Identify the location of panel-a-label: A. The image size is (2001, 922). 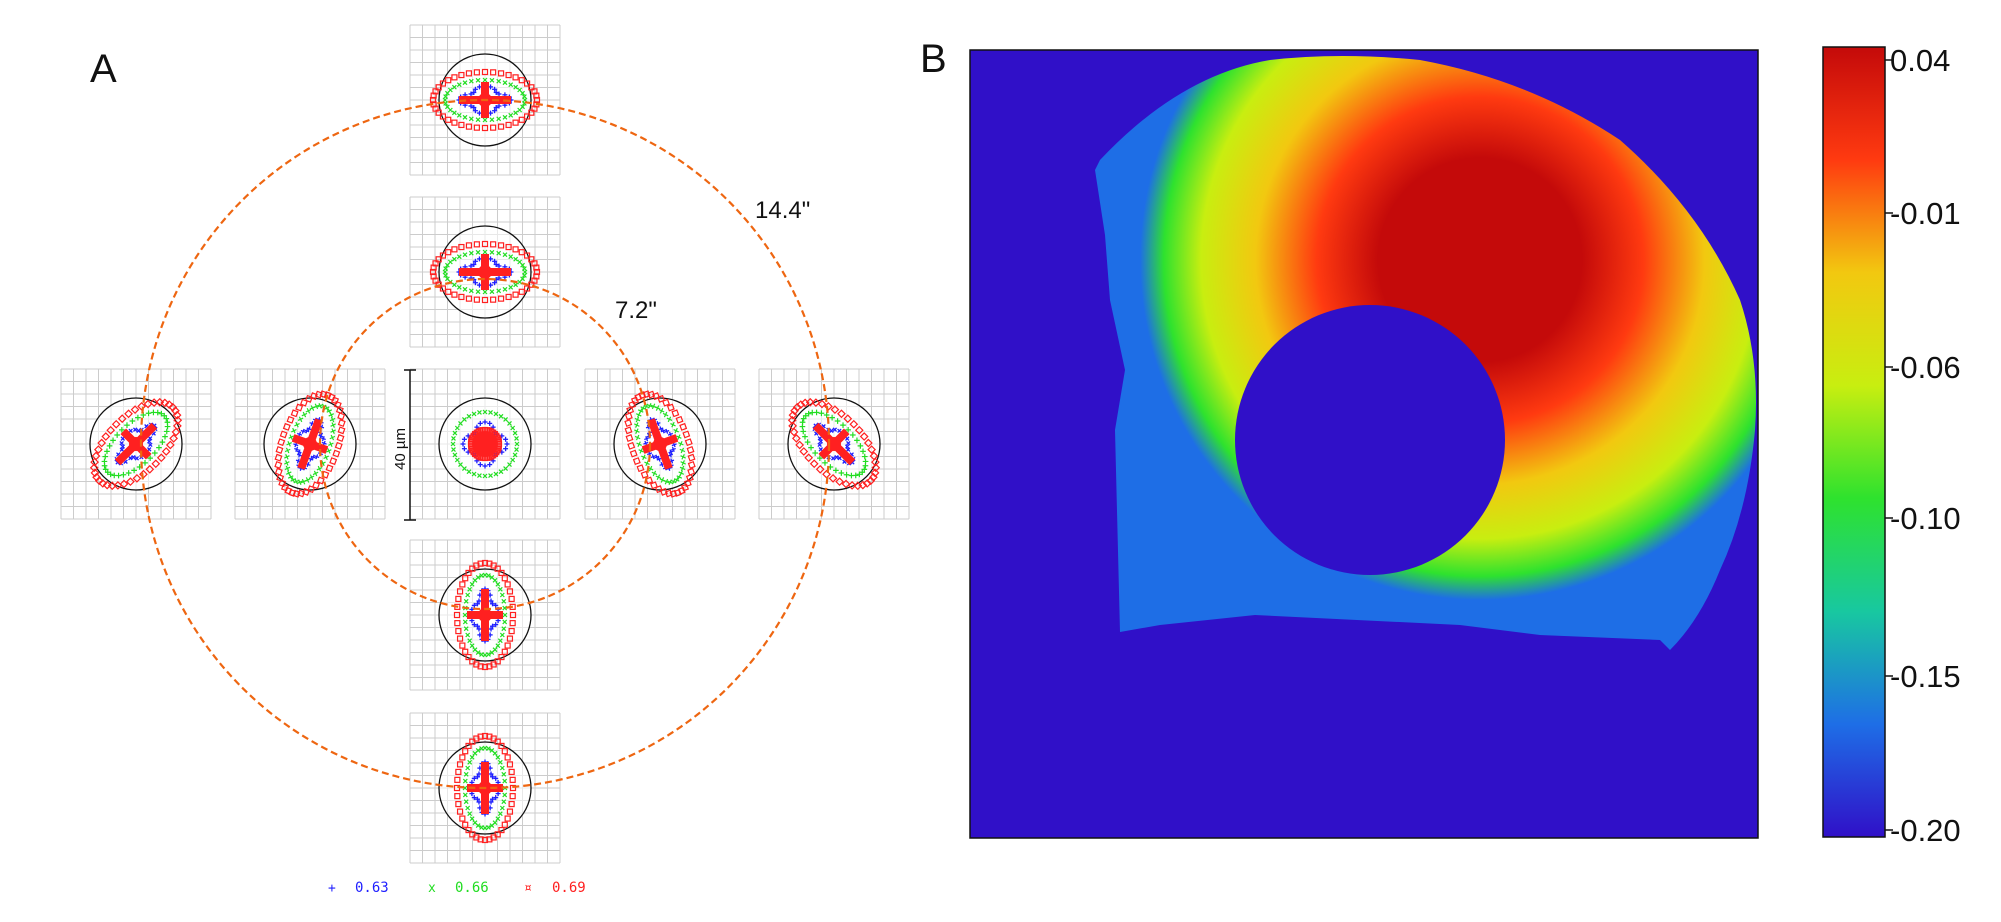
(103, 69).